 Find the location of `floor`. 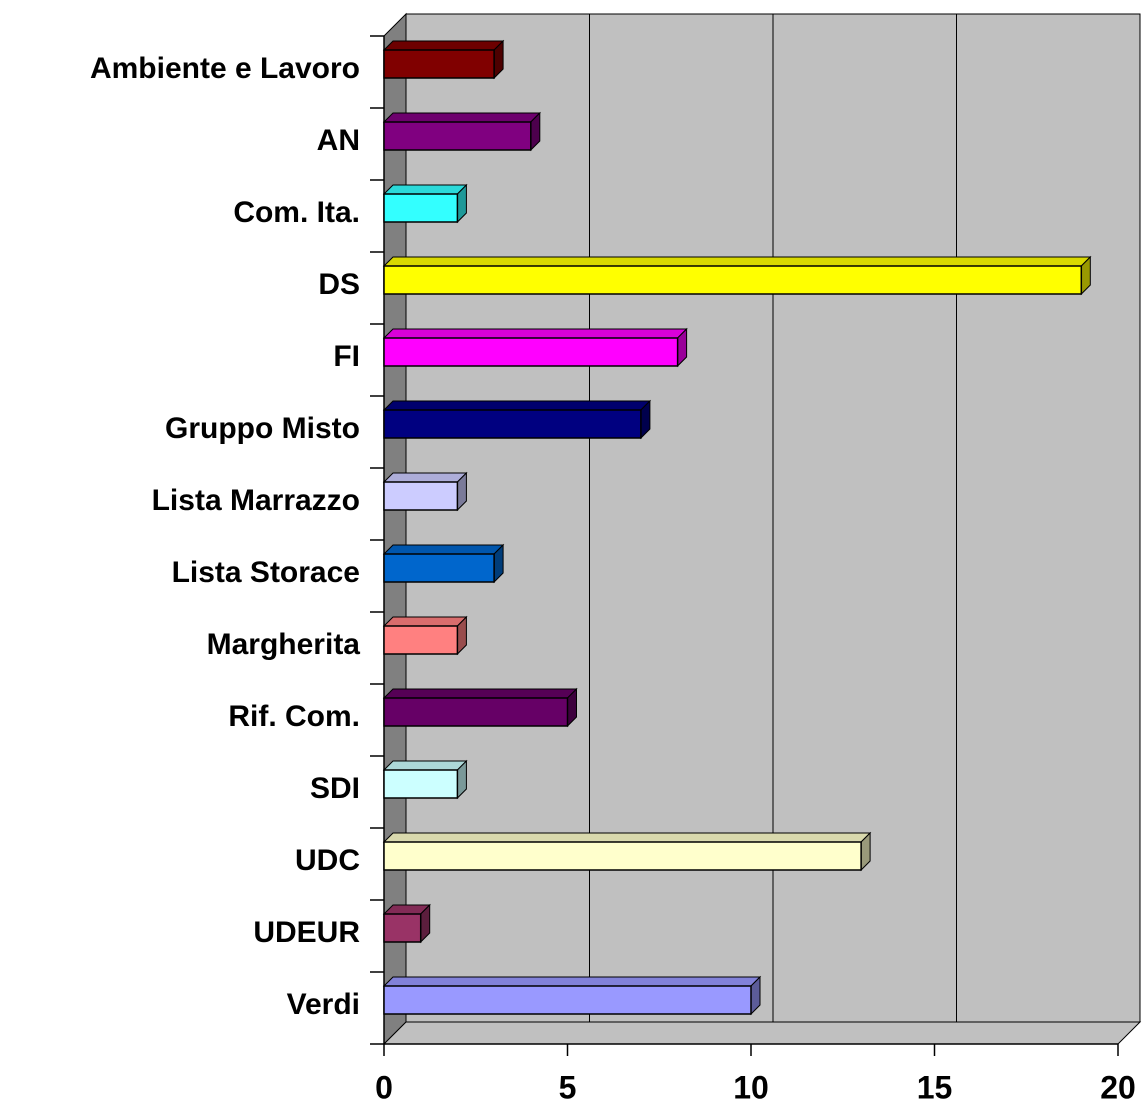

floor is located at coordinates (762, 1033).